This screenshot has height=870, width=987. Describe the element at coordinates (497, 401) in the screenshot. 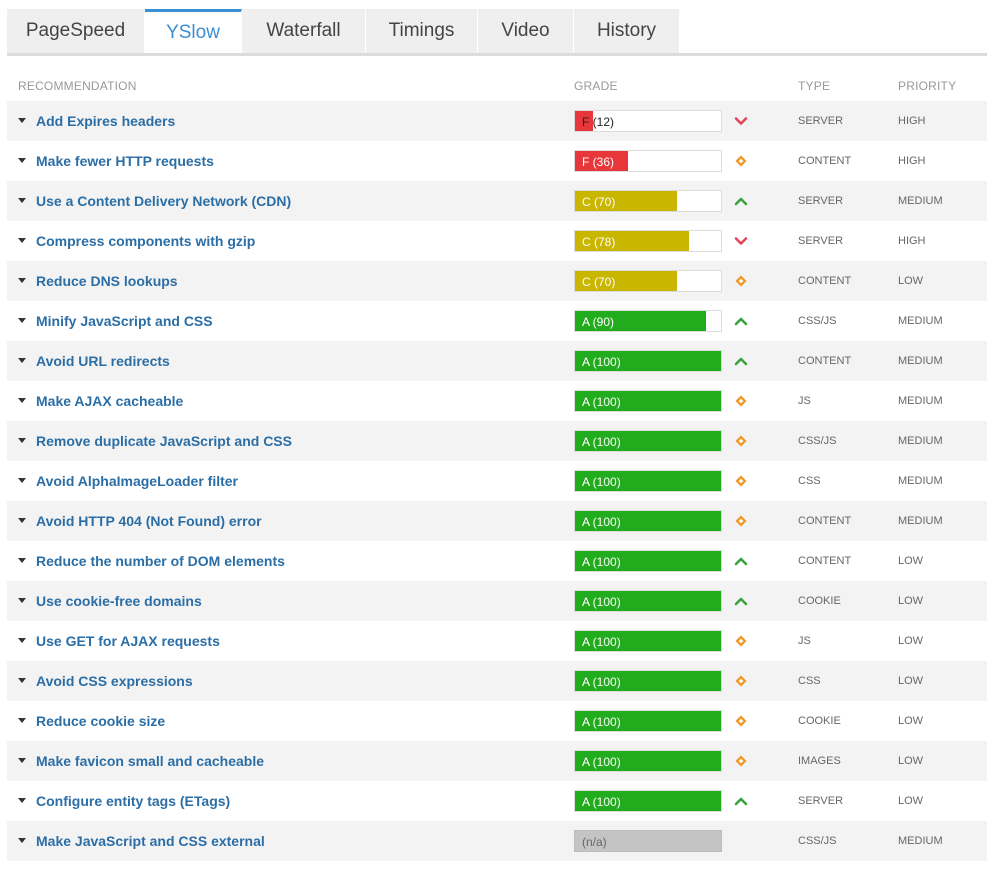

I see `table-row: Make AJAX cacheable A (100) JS MEDIUM` at that location.